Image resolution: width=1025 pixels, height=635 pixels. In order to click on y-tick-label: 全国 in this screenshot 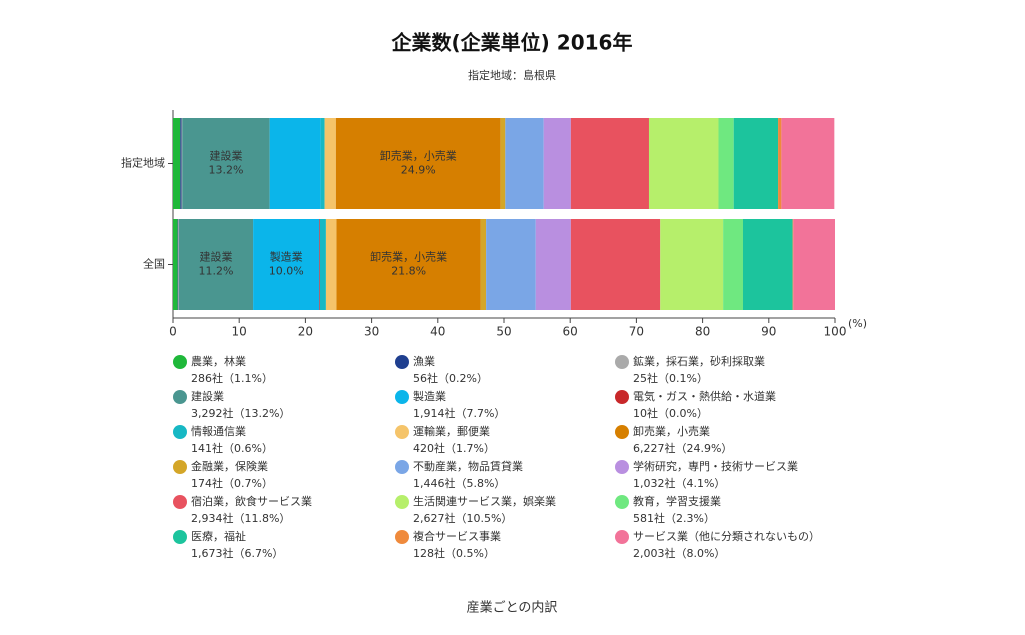, I will do `click(154, 264)`.